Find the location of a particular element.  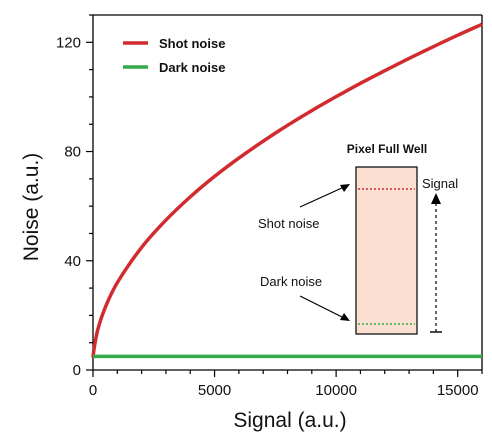

legend: Shot noise Dark noise is located at coordinates (174, 55).